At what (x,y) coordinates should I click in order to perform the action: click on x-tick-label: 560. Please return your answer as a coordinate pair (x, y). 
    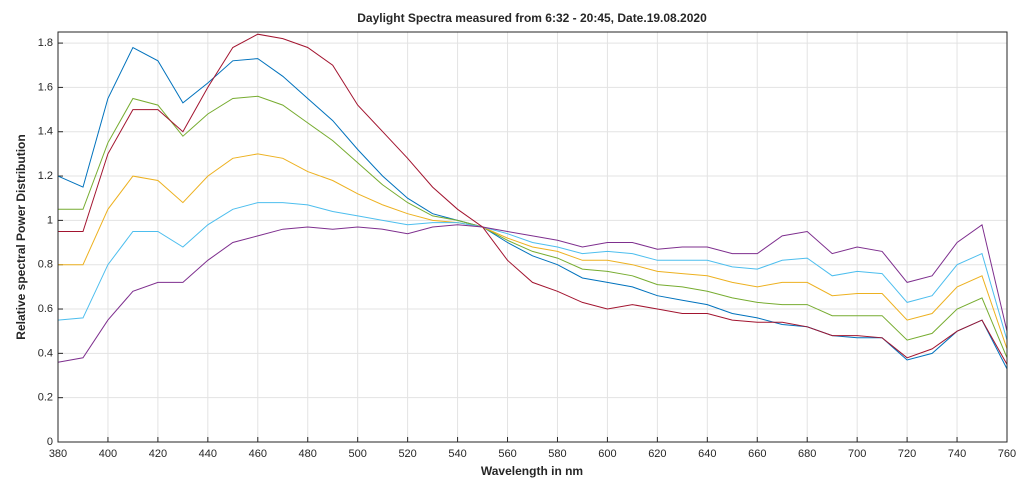
    Looking at the image, I should click on (507, 454).